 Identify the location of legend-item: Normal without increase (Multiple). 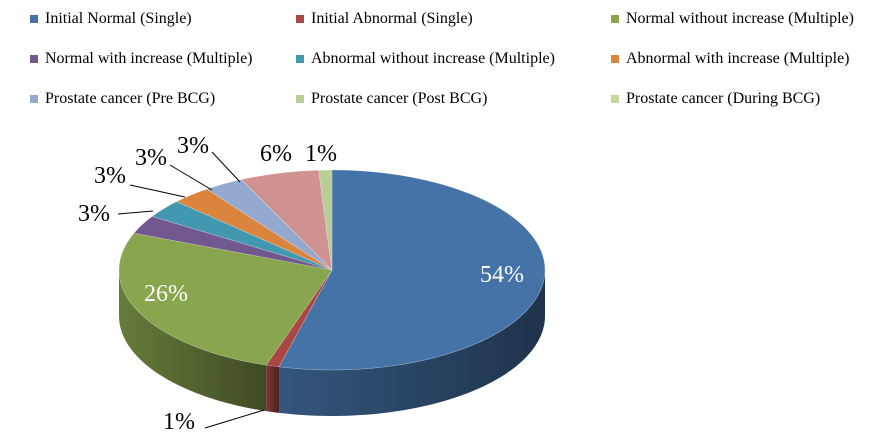
(732, 19).